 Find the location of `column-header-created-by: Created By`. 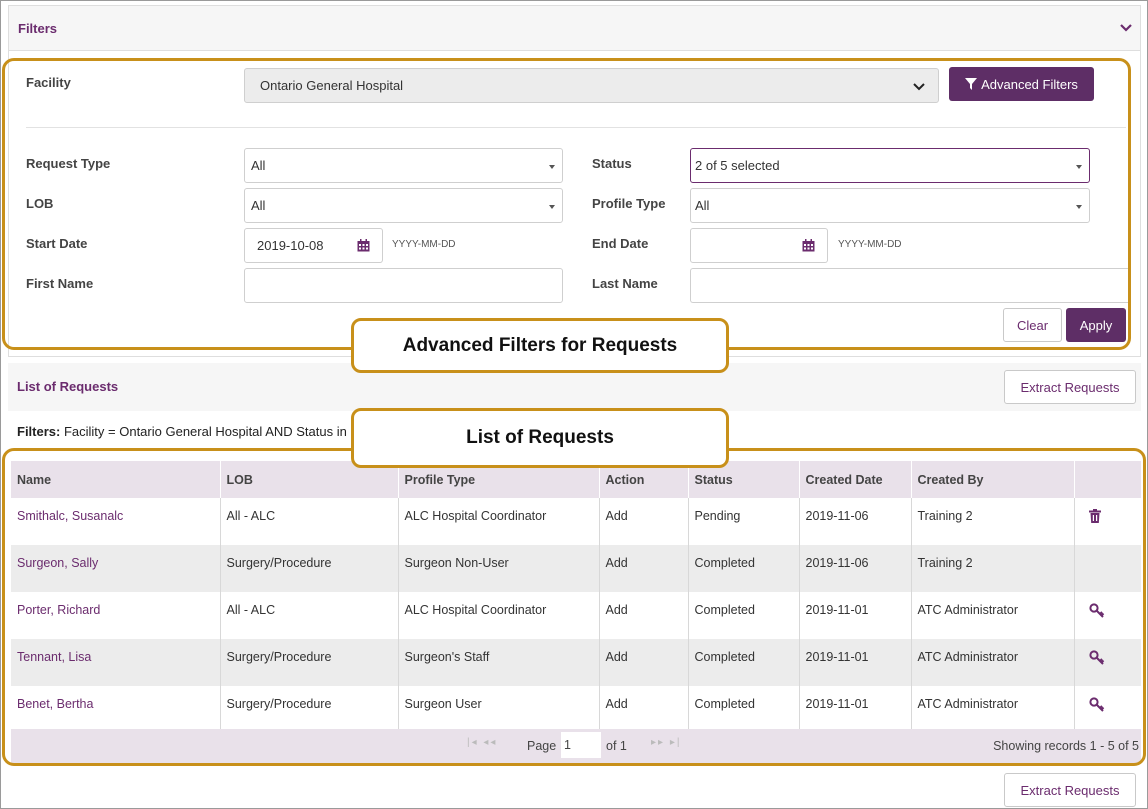

column-header-created-by: Created By is located at coordinates (993, 479).